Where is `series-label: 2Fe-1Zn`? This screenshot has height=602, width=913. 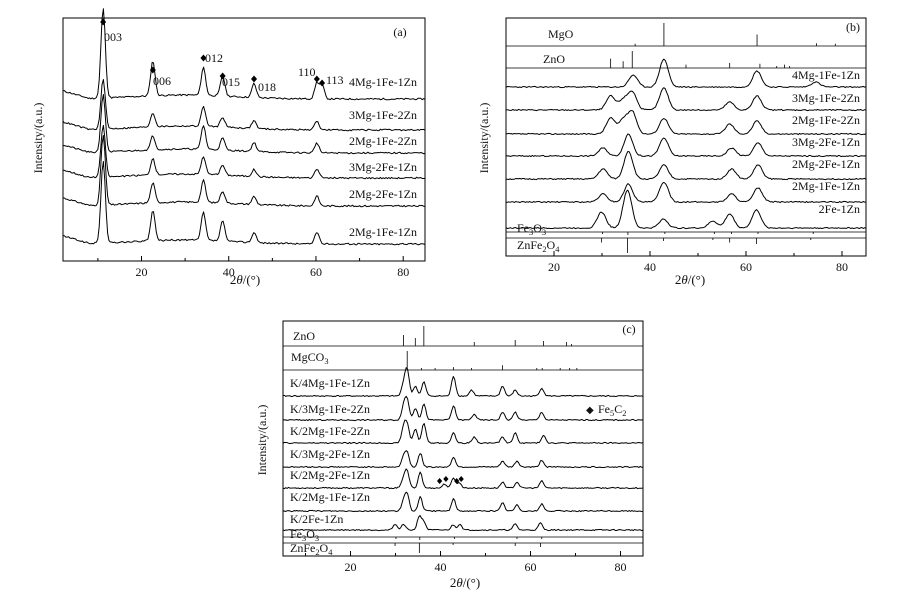
series-label: 2Fe-1Zn is located at coordinates (839, 209).